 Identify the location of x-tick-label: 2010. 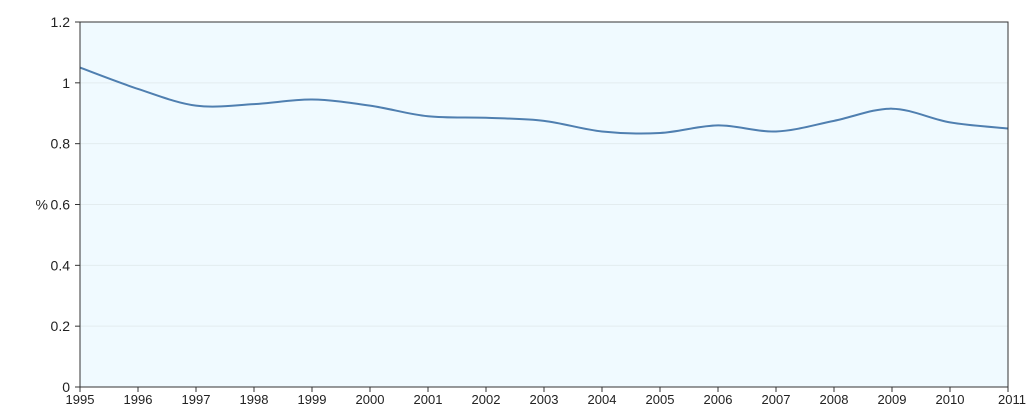
(950, 399).